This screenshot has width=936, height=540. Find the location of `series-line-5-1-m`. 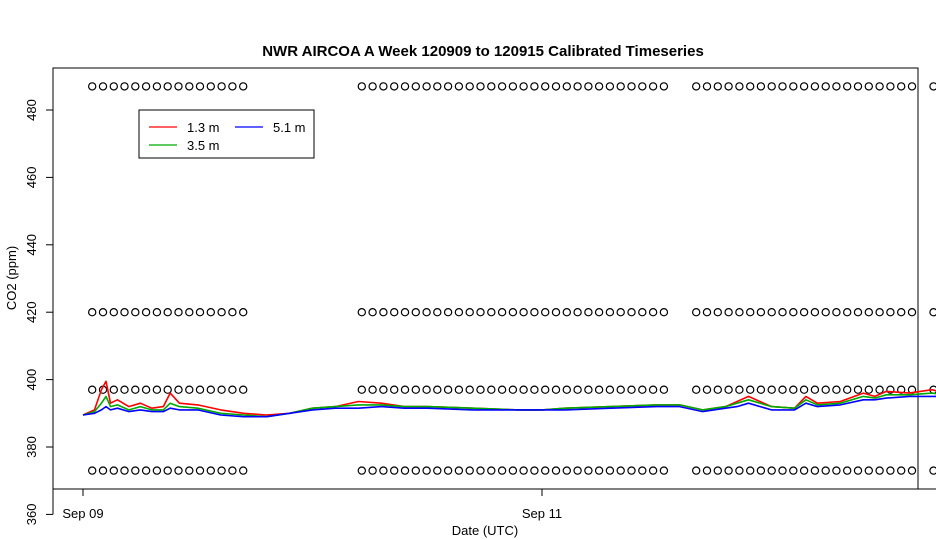

series-line-5-1-m is located at coordinates (509, 406).